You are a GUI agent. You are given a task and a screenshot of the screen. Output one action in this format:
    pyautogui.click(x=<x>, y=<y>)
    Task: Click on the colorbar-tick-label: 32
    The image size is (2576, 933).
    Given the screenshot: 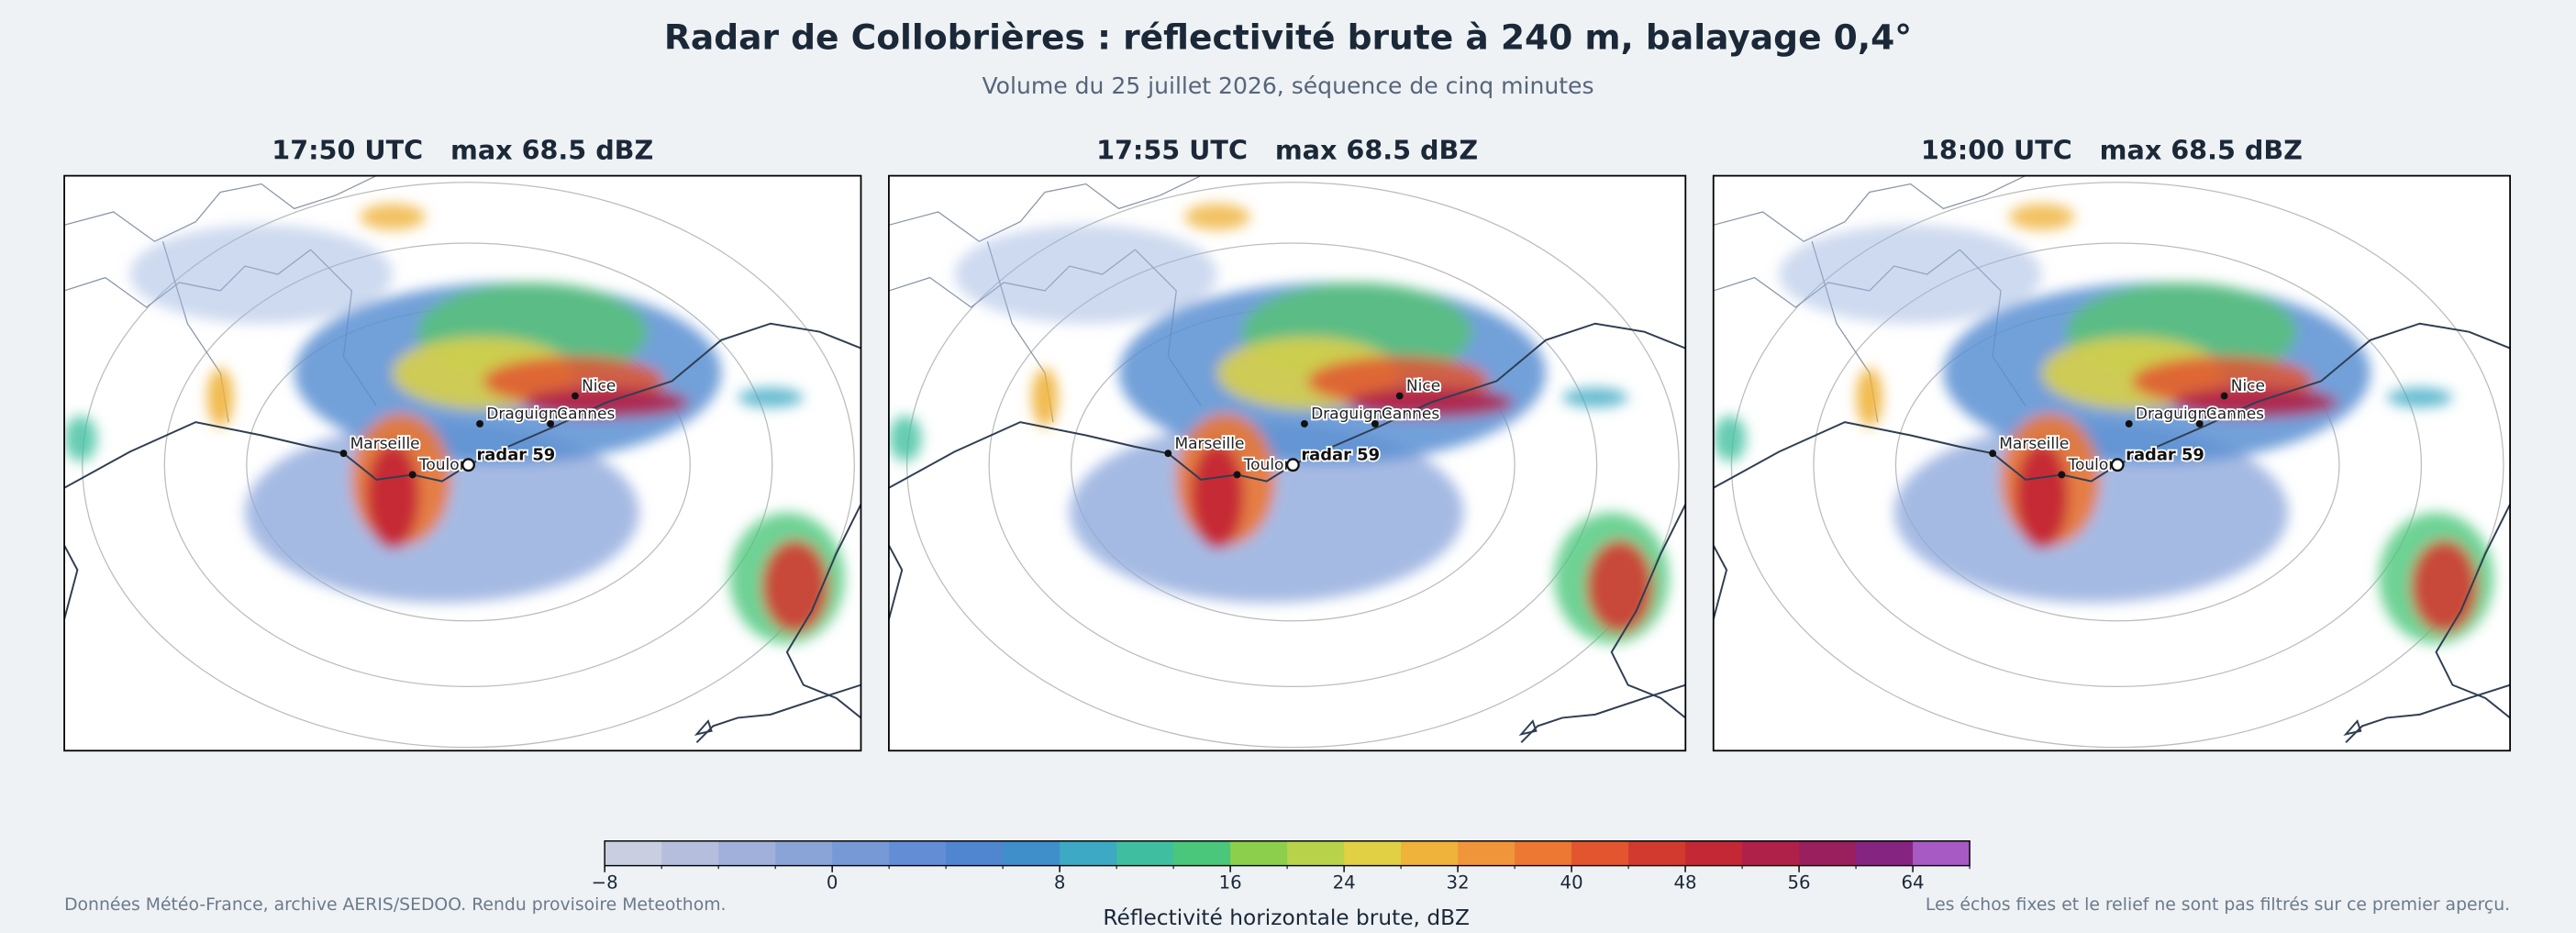 What is the action you would take?
    pyautogui.click(x=1458, y=883)
    